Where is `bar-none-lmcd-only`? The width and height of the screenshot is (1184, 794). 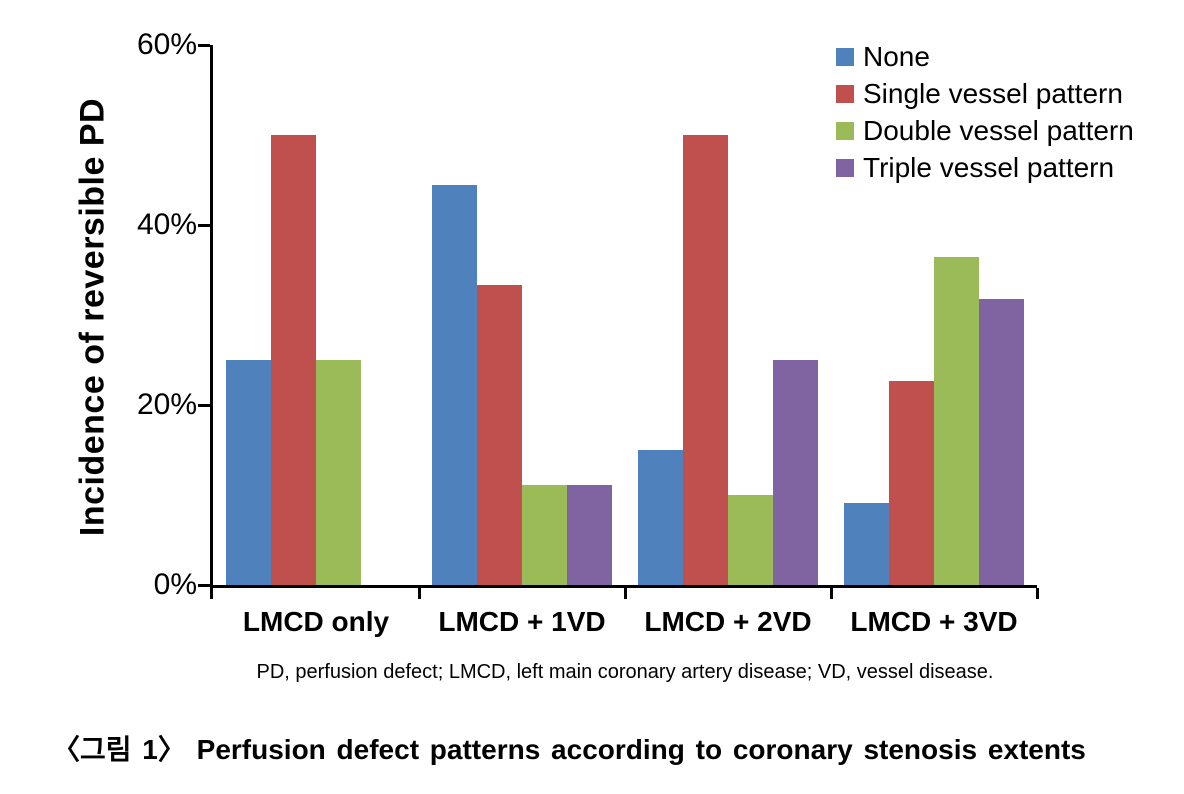
bar-none-lmcd-only is located at coordinates (248, 472).